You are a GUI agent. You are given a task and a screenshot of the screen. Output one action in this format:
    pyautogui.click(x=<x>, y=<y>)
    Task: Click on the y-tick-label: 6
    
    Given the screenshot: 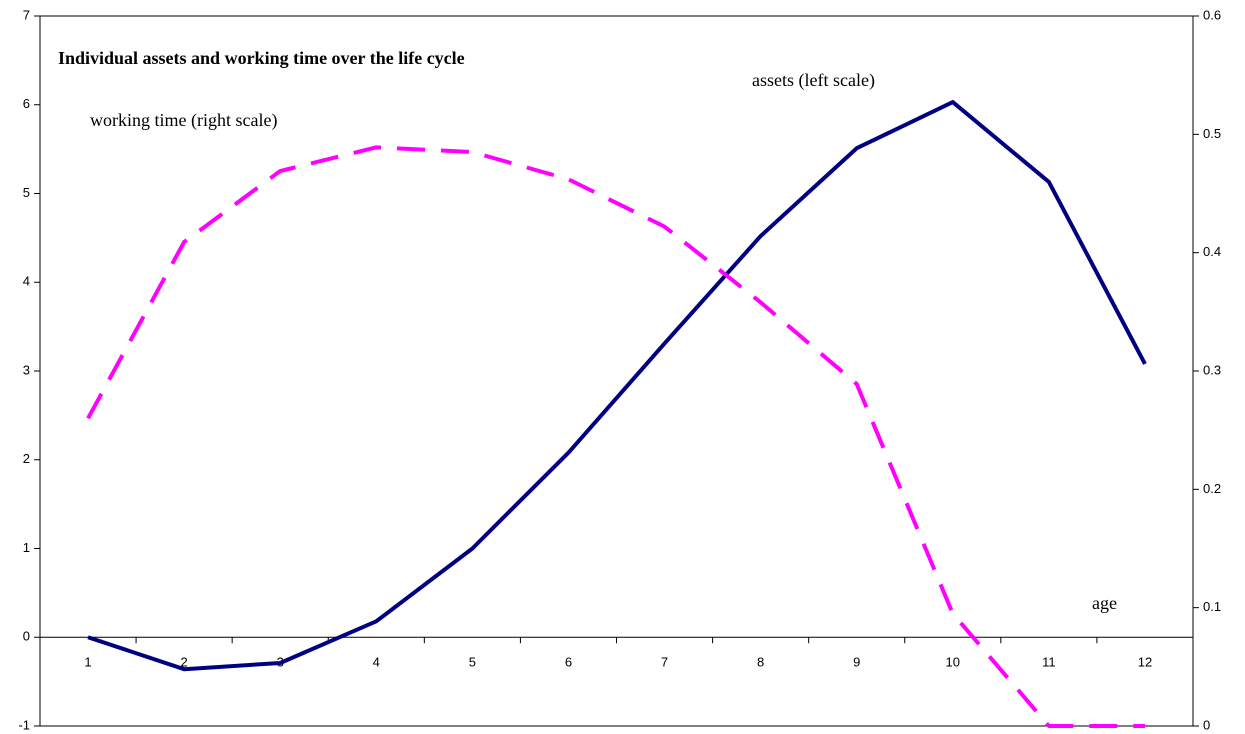 What is the action you would take?
    pyautogui.click(x=26, y=103)
    